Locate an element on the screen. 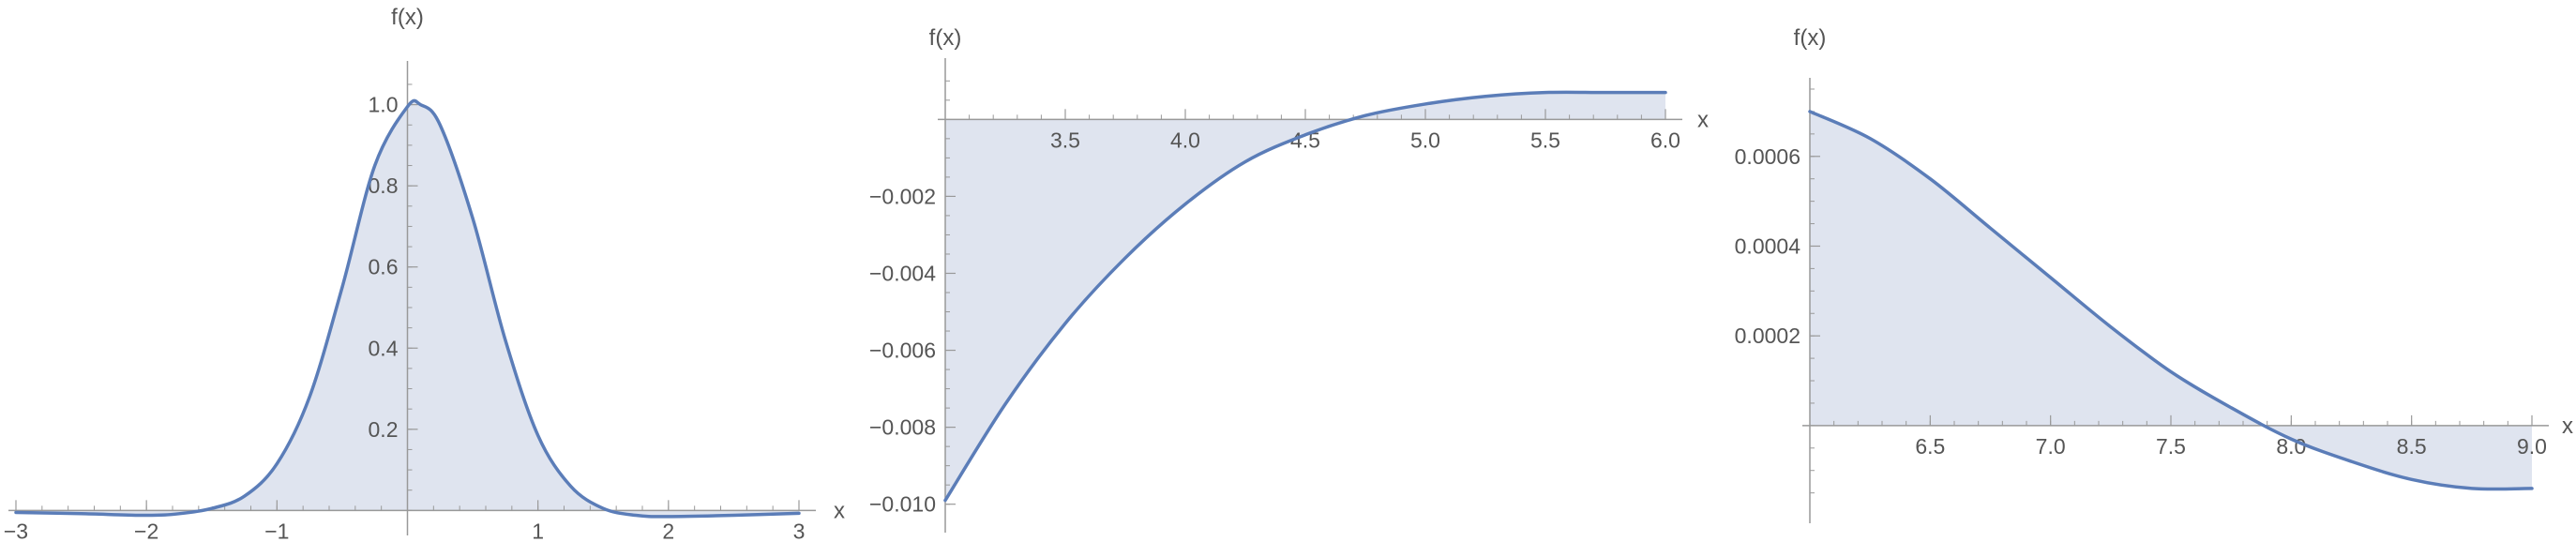 Image resolution: width=2576 pixels, height=557 pixels. x-tick-label: 5.0 is located at coordinates (1425, 140).